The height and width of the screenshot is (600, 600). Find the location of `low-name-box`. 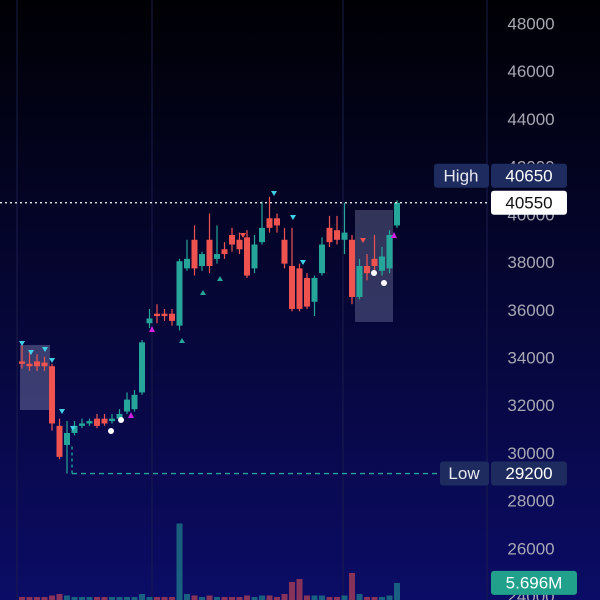

low-name-box is located at coordinates (464, 473).